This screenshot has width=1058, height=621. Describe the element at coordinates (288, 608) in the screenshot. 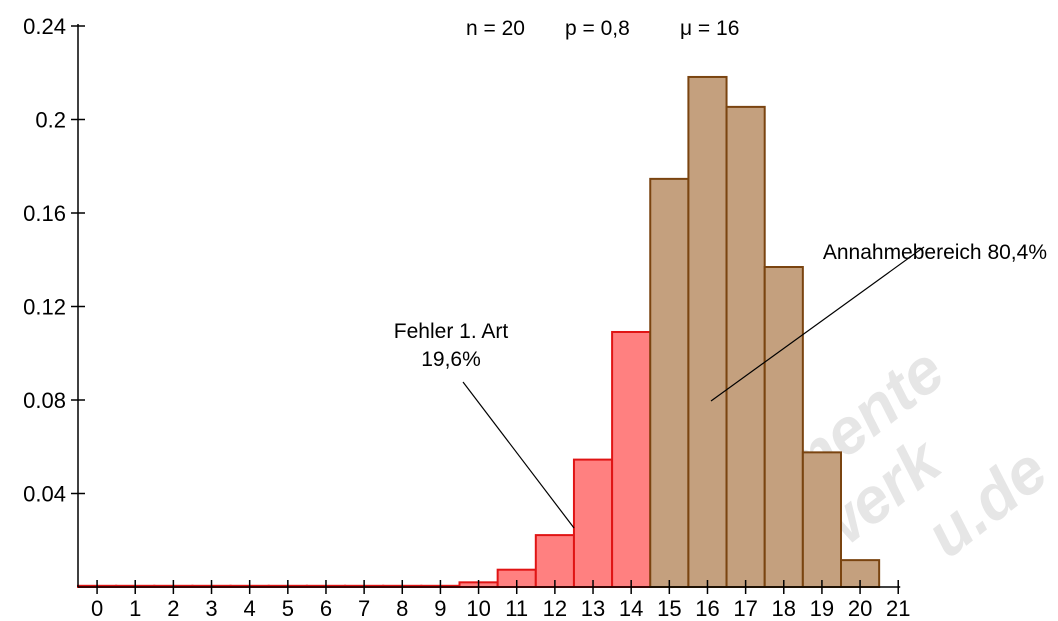

I see `x-tick-label-5: 5` at that location.